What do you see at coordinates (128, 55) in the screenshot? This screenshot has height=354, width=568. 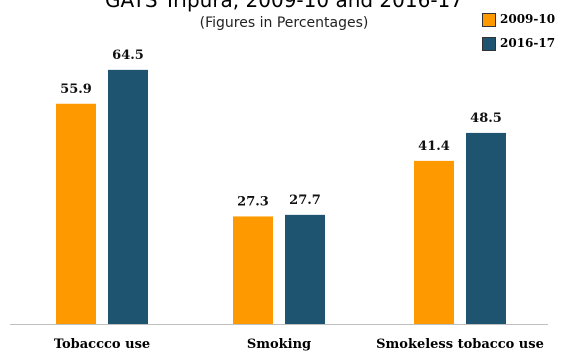 I see `data-label-2-1: 64.5` at bounding box center [128, 55].